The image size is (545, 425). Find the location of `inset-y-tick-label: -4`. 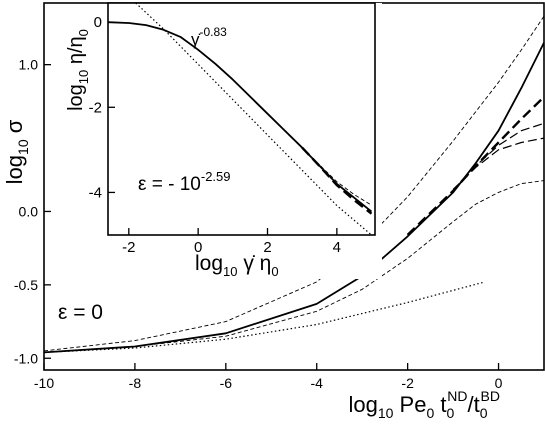

inset-y-tick-label: -4 is located at coordinates (95, 192).